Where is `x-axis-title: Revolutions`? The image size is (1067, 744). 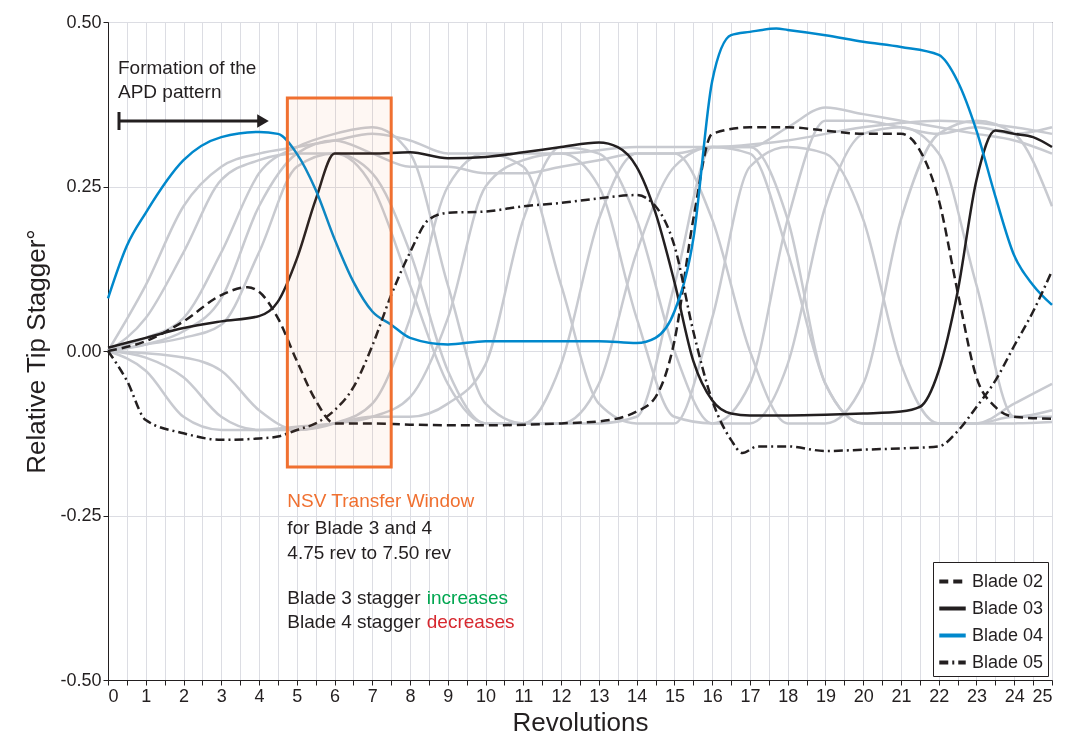 x-axis-title: Revolutions is located at coordinates (580, 721).